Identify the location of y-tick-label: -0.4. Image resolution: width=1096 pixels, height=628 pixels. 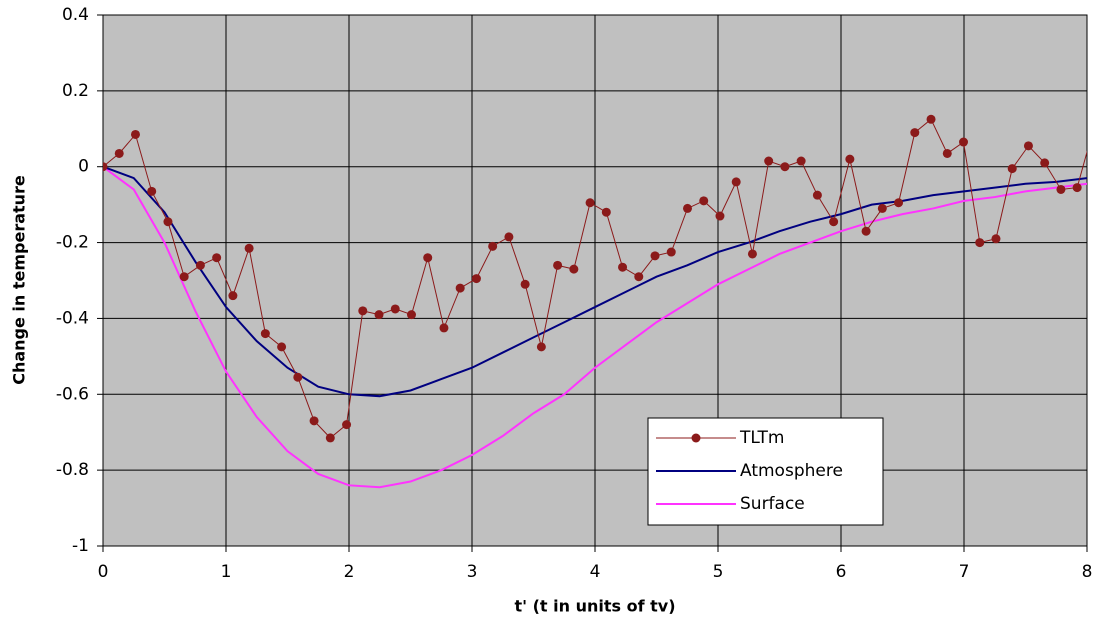
(72, 318).